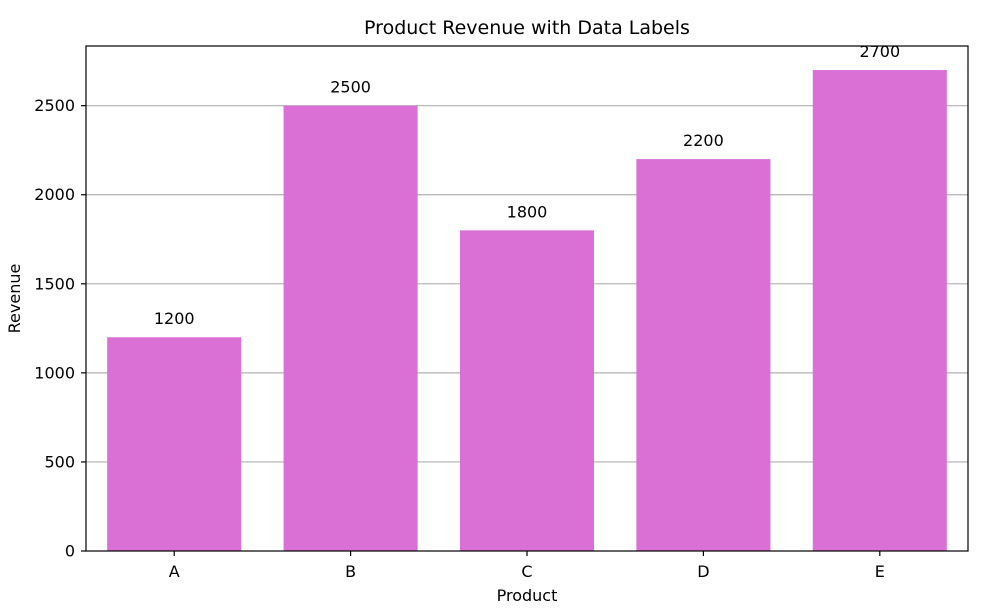 The height and width of the screenshot is (612, 987). I want to click on x-tick-label: E, so click(880, 571).